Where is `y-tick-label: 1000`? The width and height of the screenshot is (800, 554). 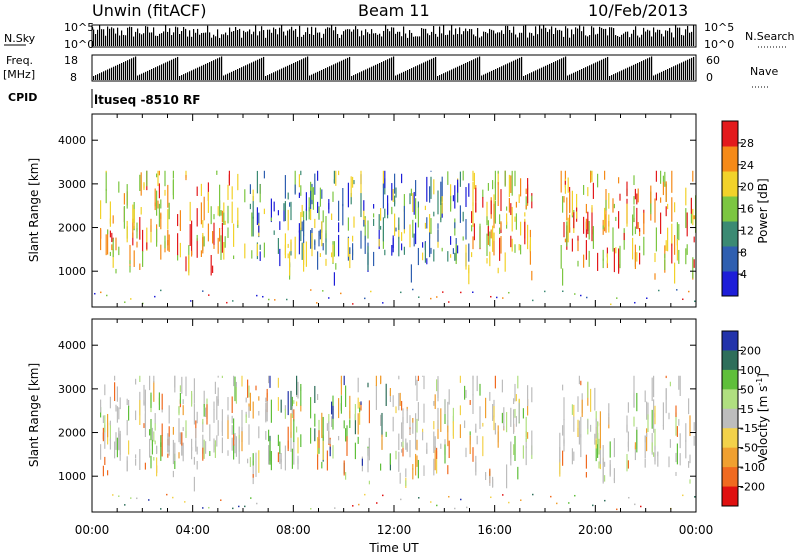 y-tick-label: 1000 is located at coordinates (72, 271).